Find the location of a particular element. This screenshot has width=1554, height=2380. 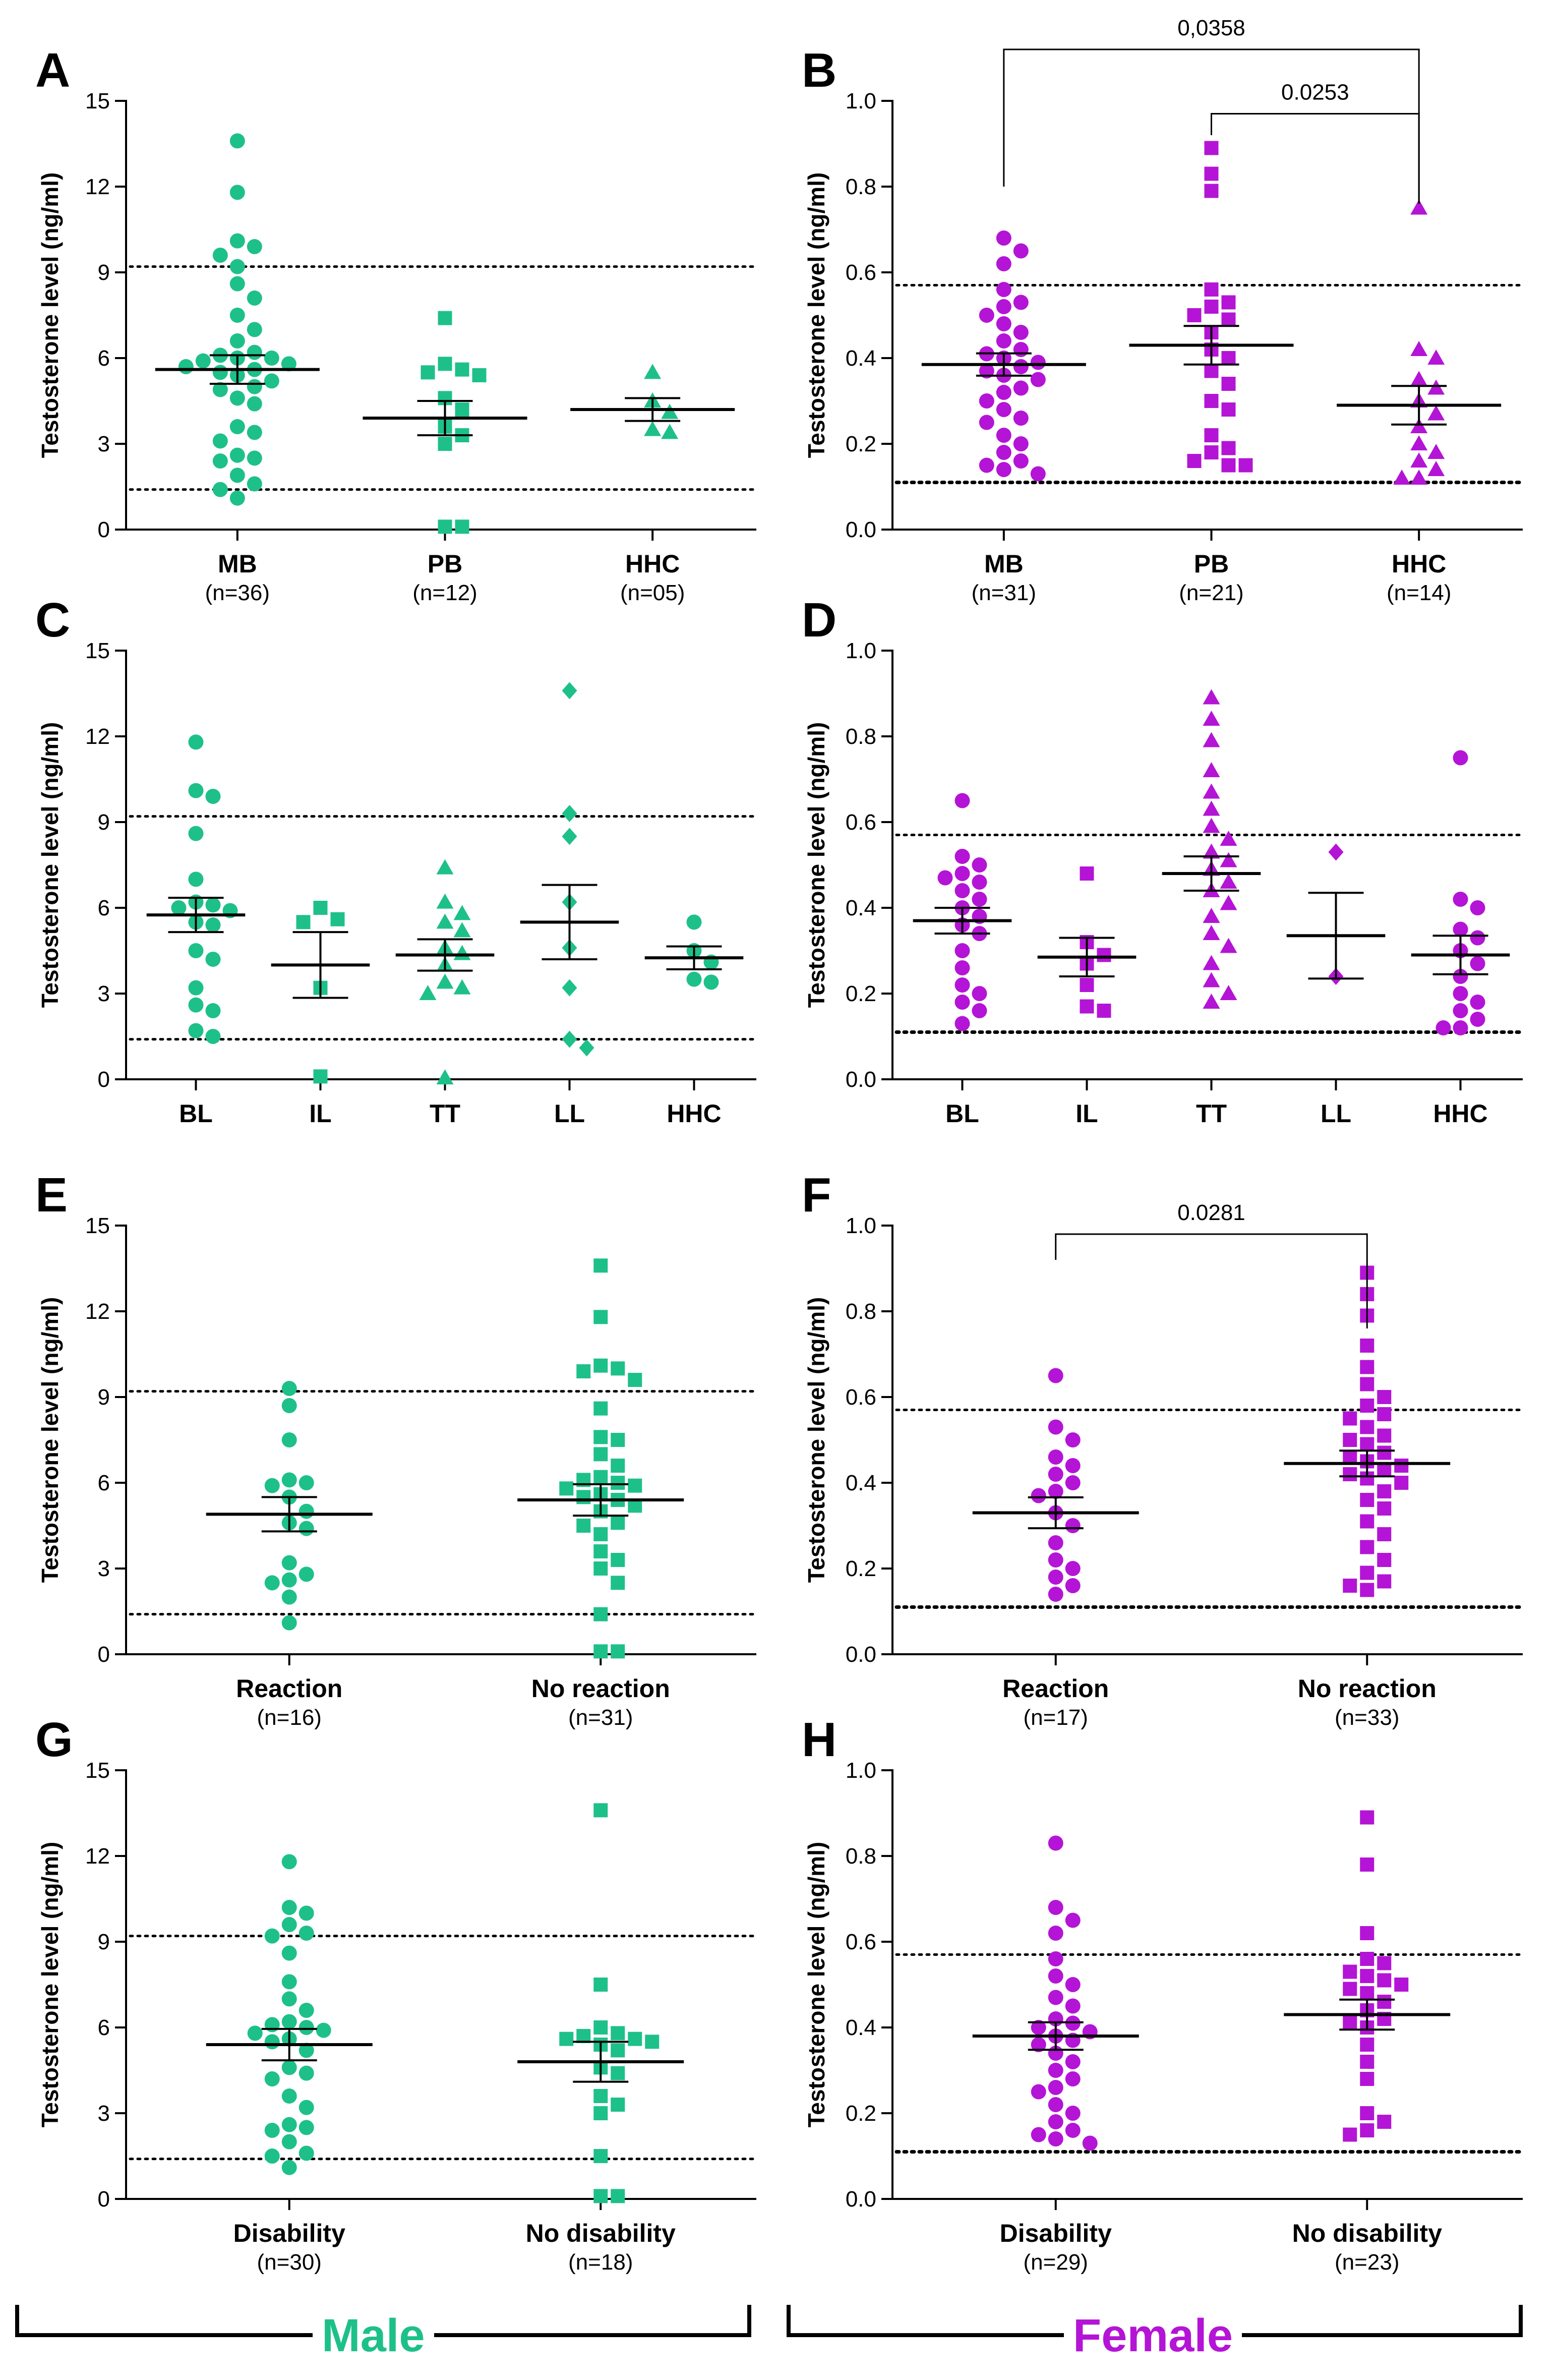

panel-f-y-tick-label: 1.0 is located at coordinates (861, 1225).